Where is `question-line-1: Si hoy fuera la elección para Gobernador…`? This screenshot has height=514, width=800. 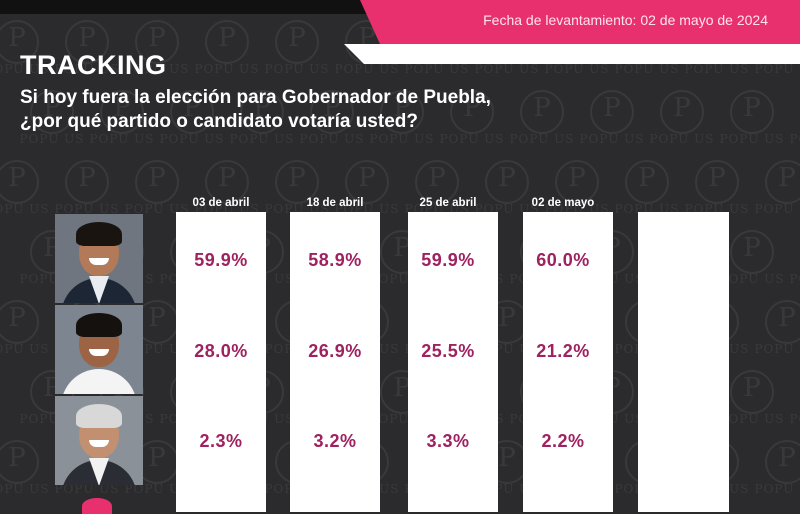
question-line-1: Si hoy fuera la elección para Gobernador… is located at coordinates (255, 97).